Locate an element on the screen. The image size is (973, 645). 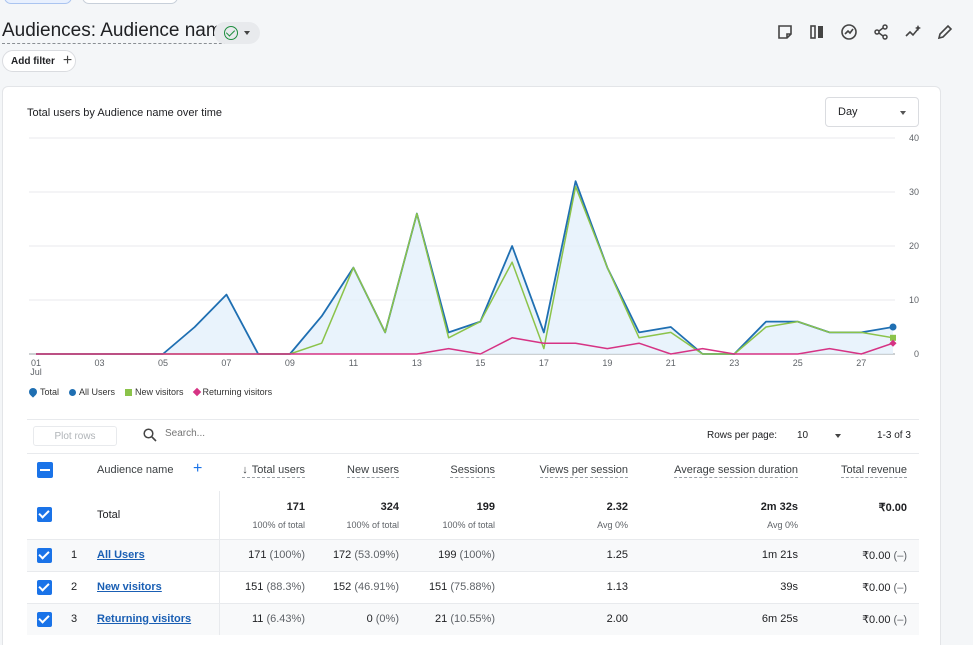
header-total-users: ↓ Total users is located at coordinates (273, 471).